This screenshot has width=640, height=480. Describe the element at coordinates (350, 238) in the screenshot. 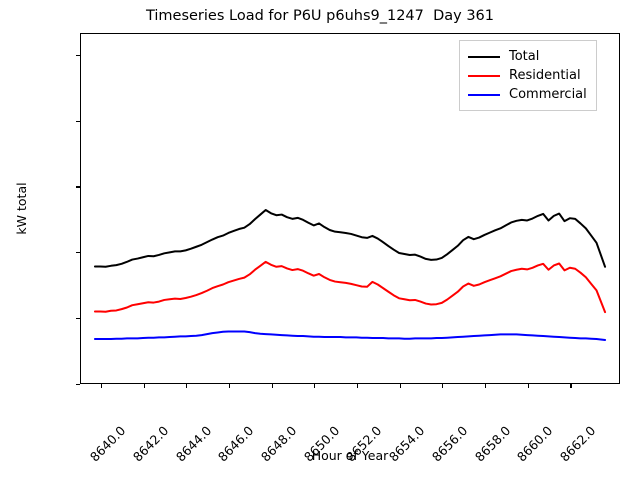

I see `series-line-total` at that location.